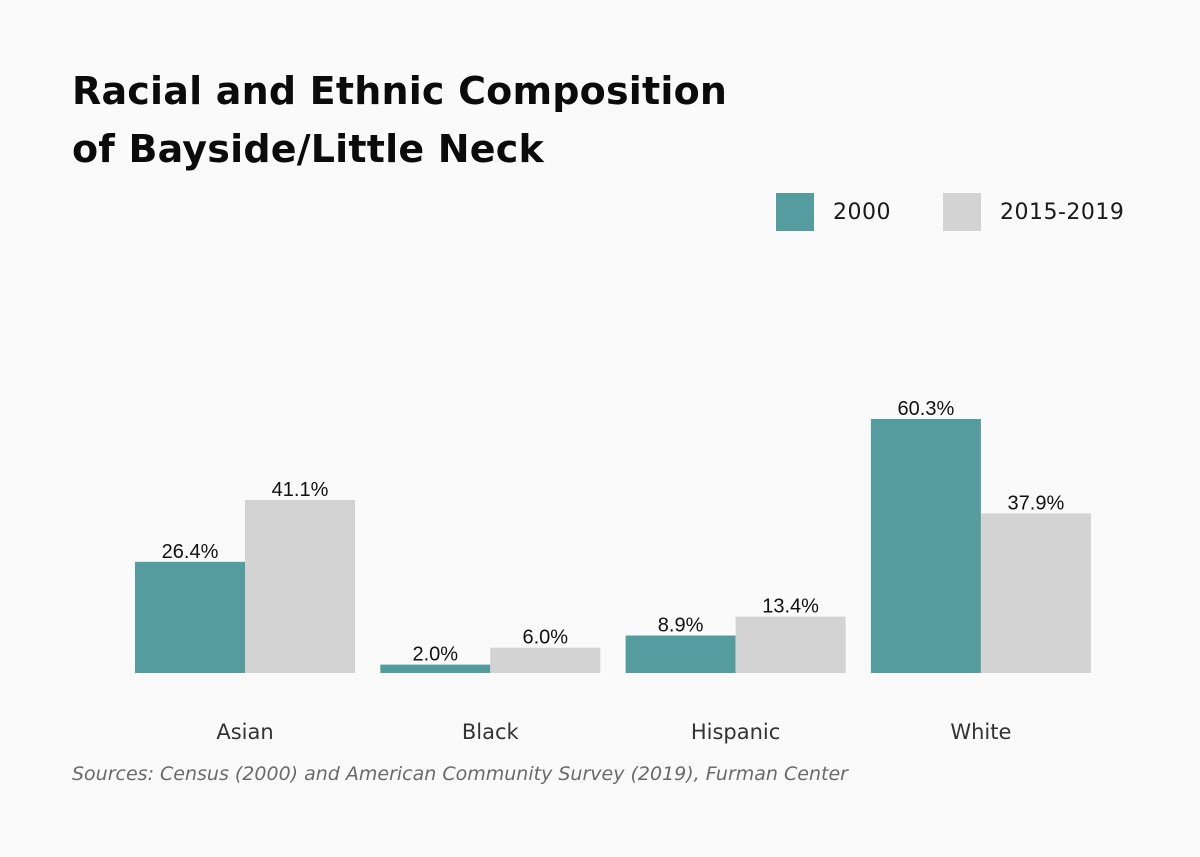 The image size is (1200, 857). I want to click on data-label-asian-2000: 26.4%, so click(190, 552).